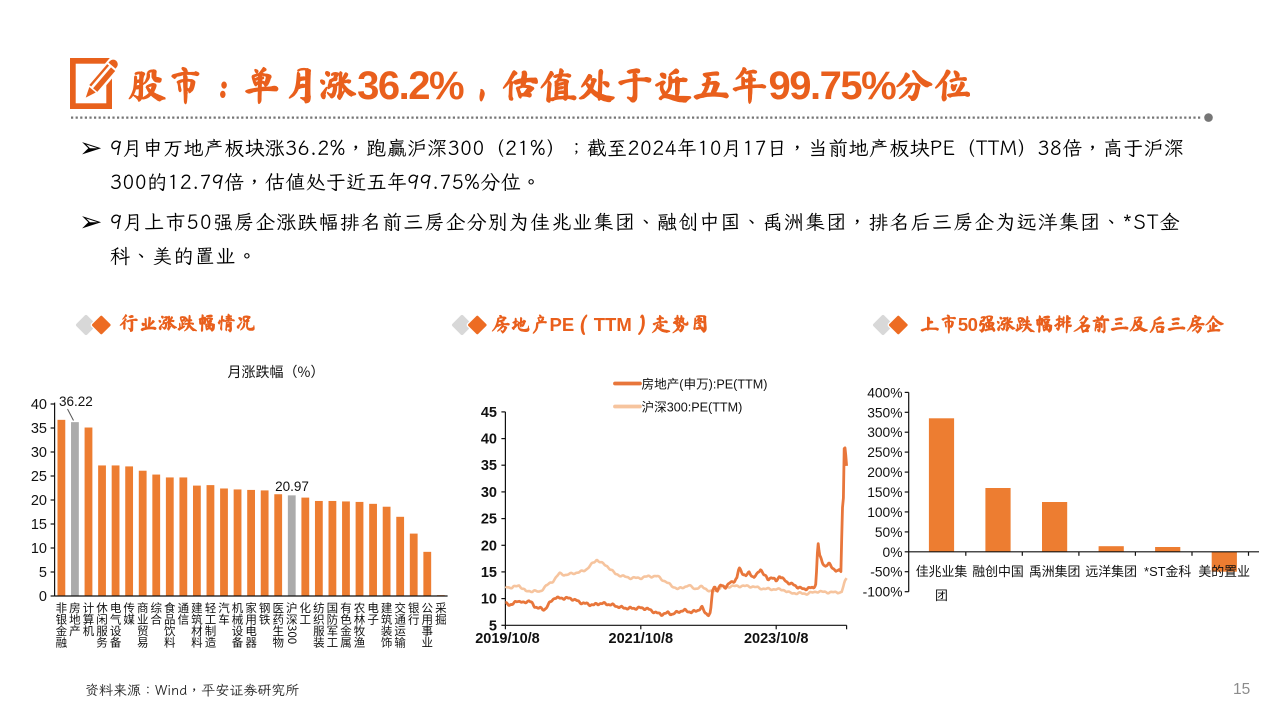 Image resolution: width=1280 pixels, height=720 pixels. What do you see at coordinates (156, 613) in the screenshot?
I see `svg-text: 综合` at bounding box center [156, 613].